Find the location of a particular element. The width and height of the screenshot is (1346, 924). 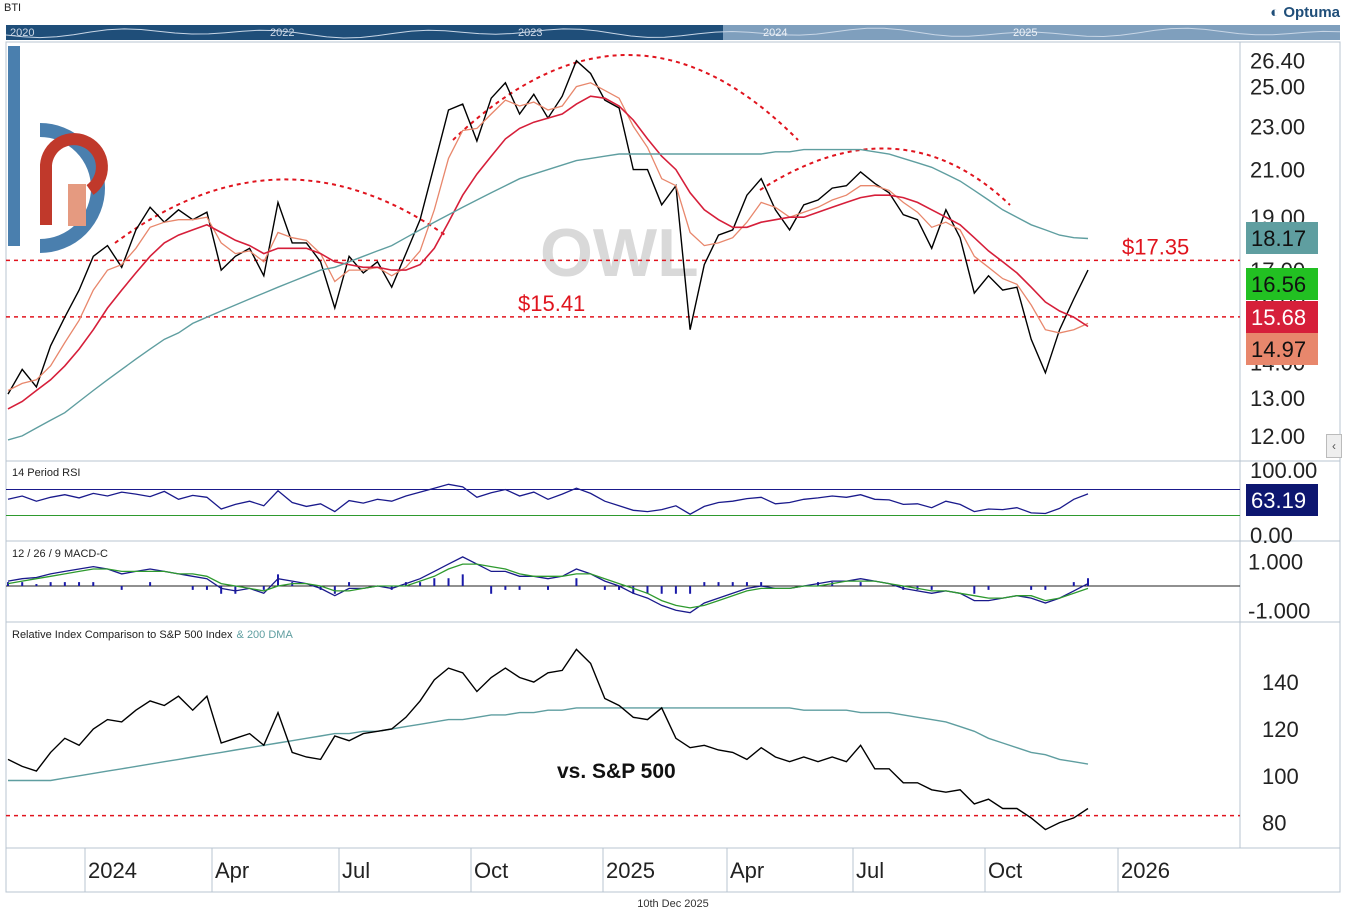

optuma-logo-text: Optuma is located at coordinates (1311, 12).